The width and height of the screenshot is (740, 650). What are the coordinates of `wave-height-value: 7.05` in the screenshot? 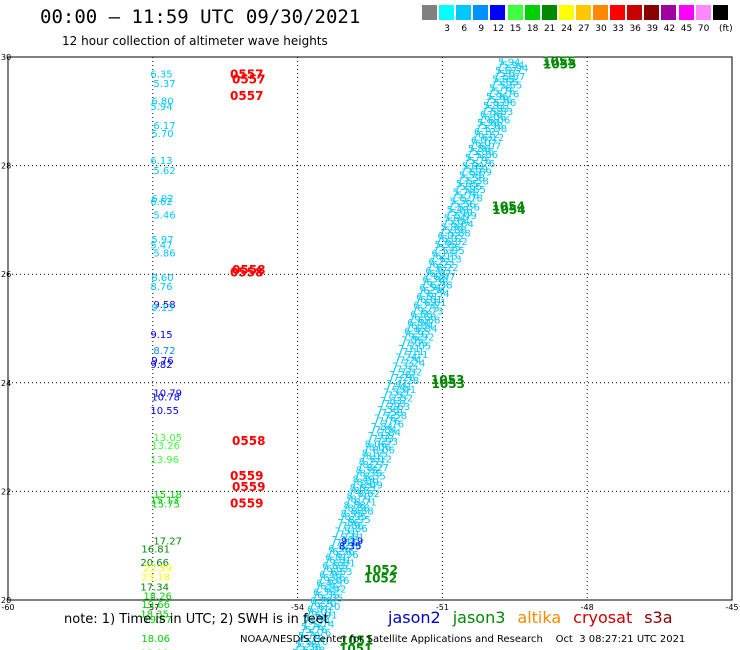 It's located at (420, 346).